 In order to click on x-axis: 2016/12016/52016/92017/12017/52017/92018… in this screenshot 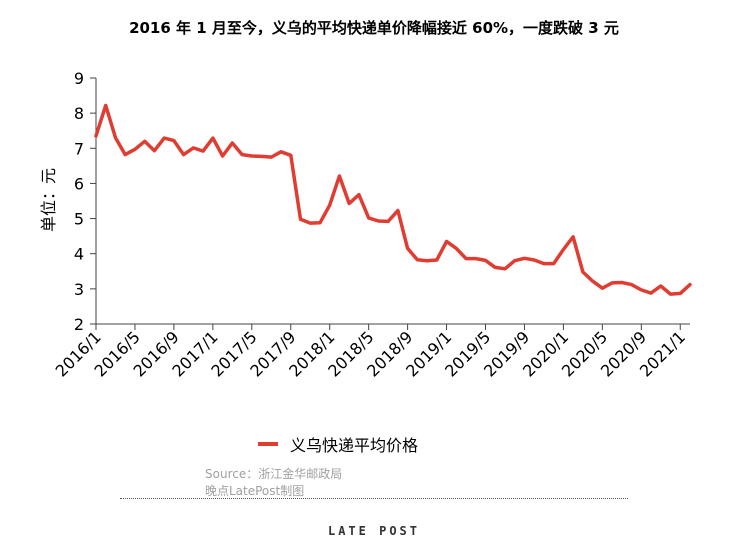, I will do `click(371, 352)`.